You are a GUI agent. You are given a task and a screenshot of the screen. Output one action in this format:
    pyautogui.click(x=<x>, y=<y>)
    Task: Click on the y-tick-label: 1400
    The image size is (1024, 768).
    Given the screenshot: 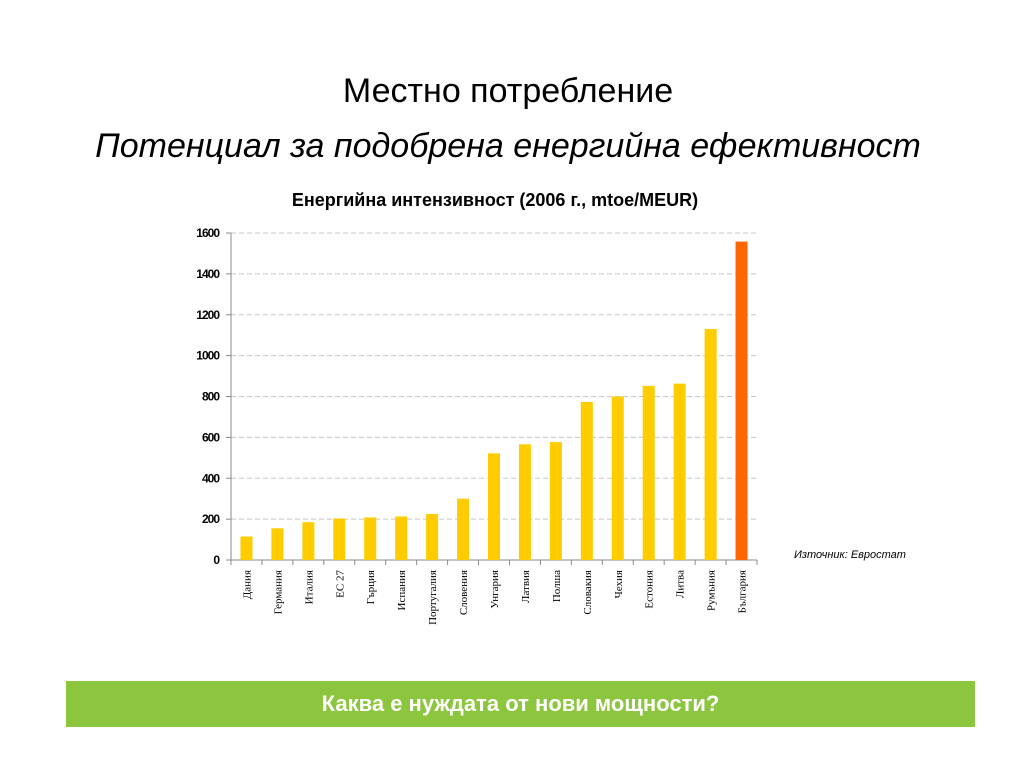 What is the action you would take?
    pyautogui.click(x=208, y=274)
    